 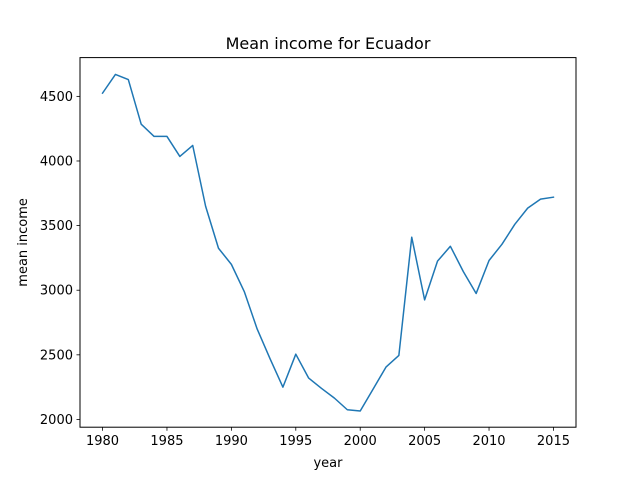 What do you see at coordinates (23, 242) in the screenshot?
I see `y-axis-label: mean income` at bounding box center [23, 242].